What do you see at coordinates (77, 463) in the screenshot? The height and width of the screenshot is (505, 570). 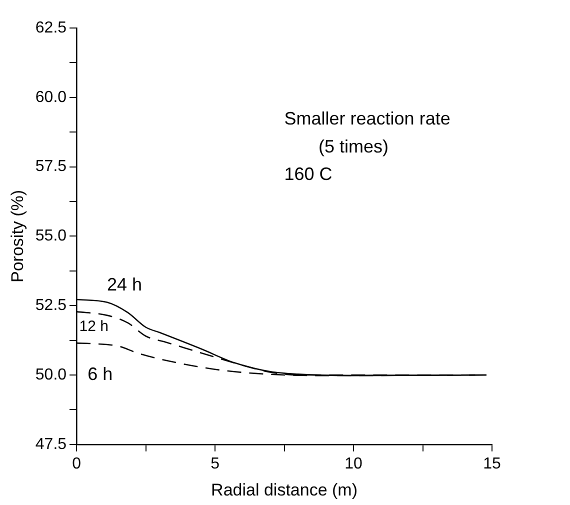 I see `x-tick-label: 0` at bounding box center [77, 463].